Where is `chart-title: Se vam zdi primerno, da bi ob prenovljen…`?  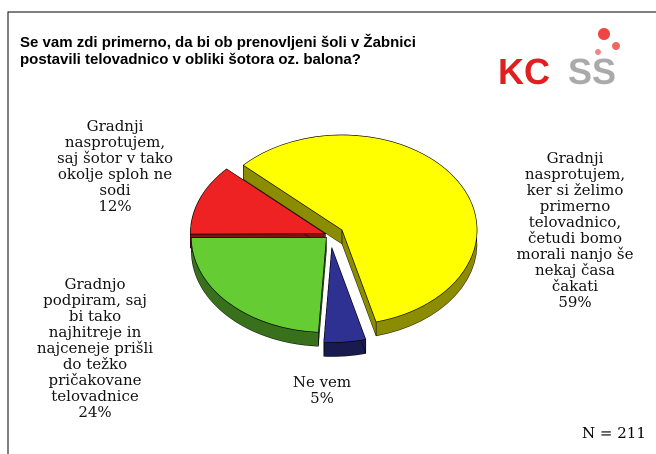
chart-title: Se vam zdi primerno, da bi ob prenovljen… is located at coordinates (218, 51).